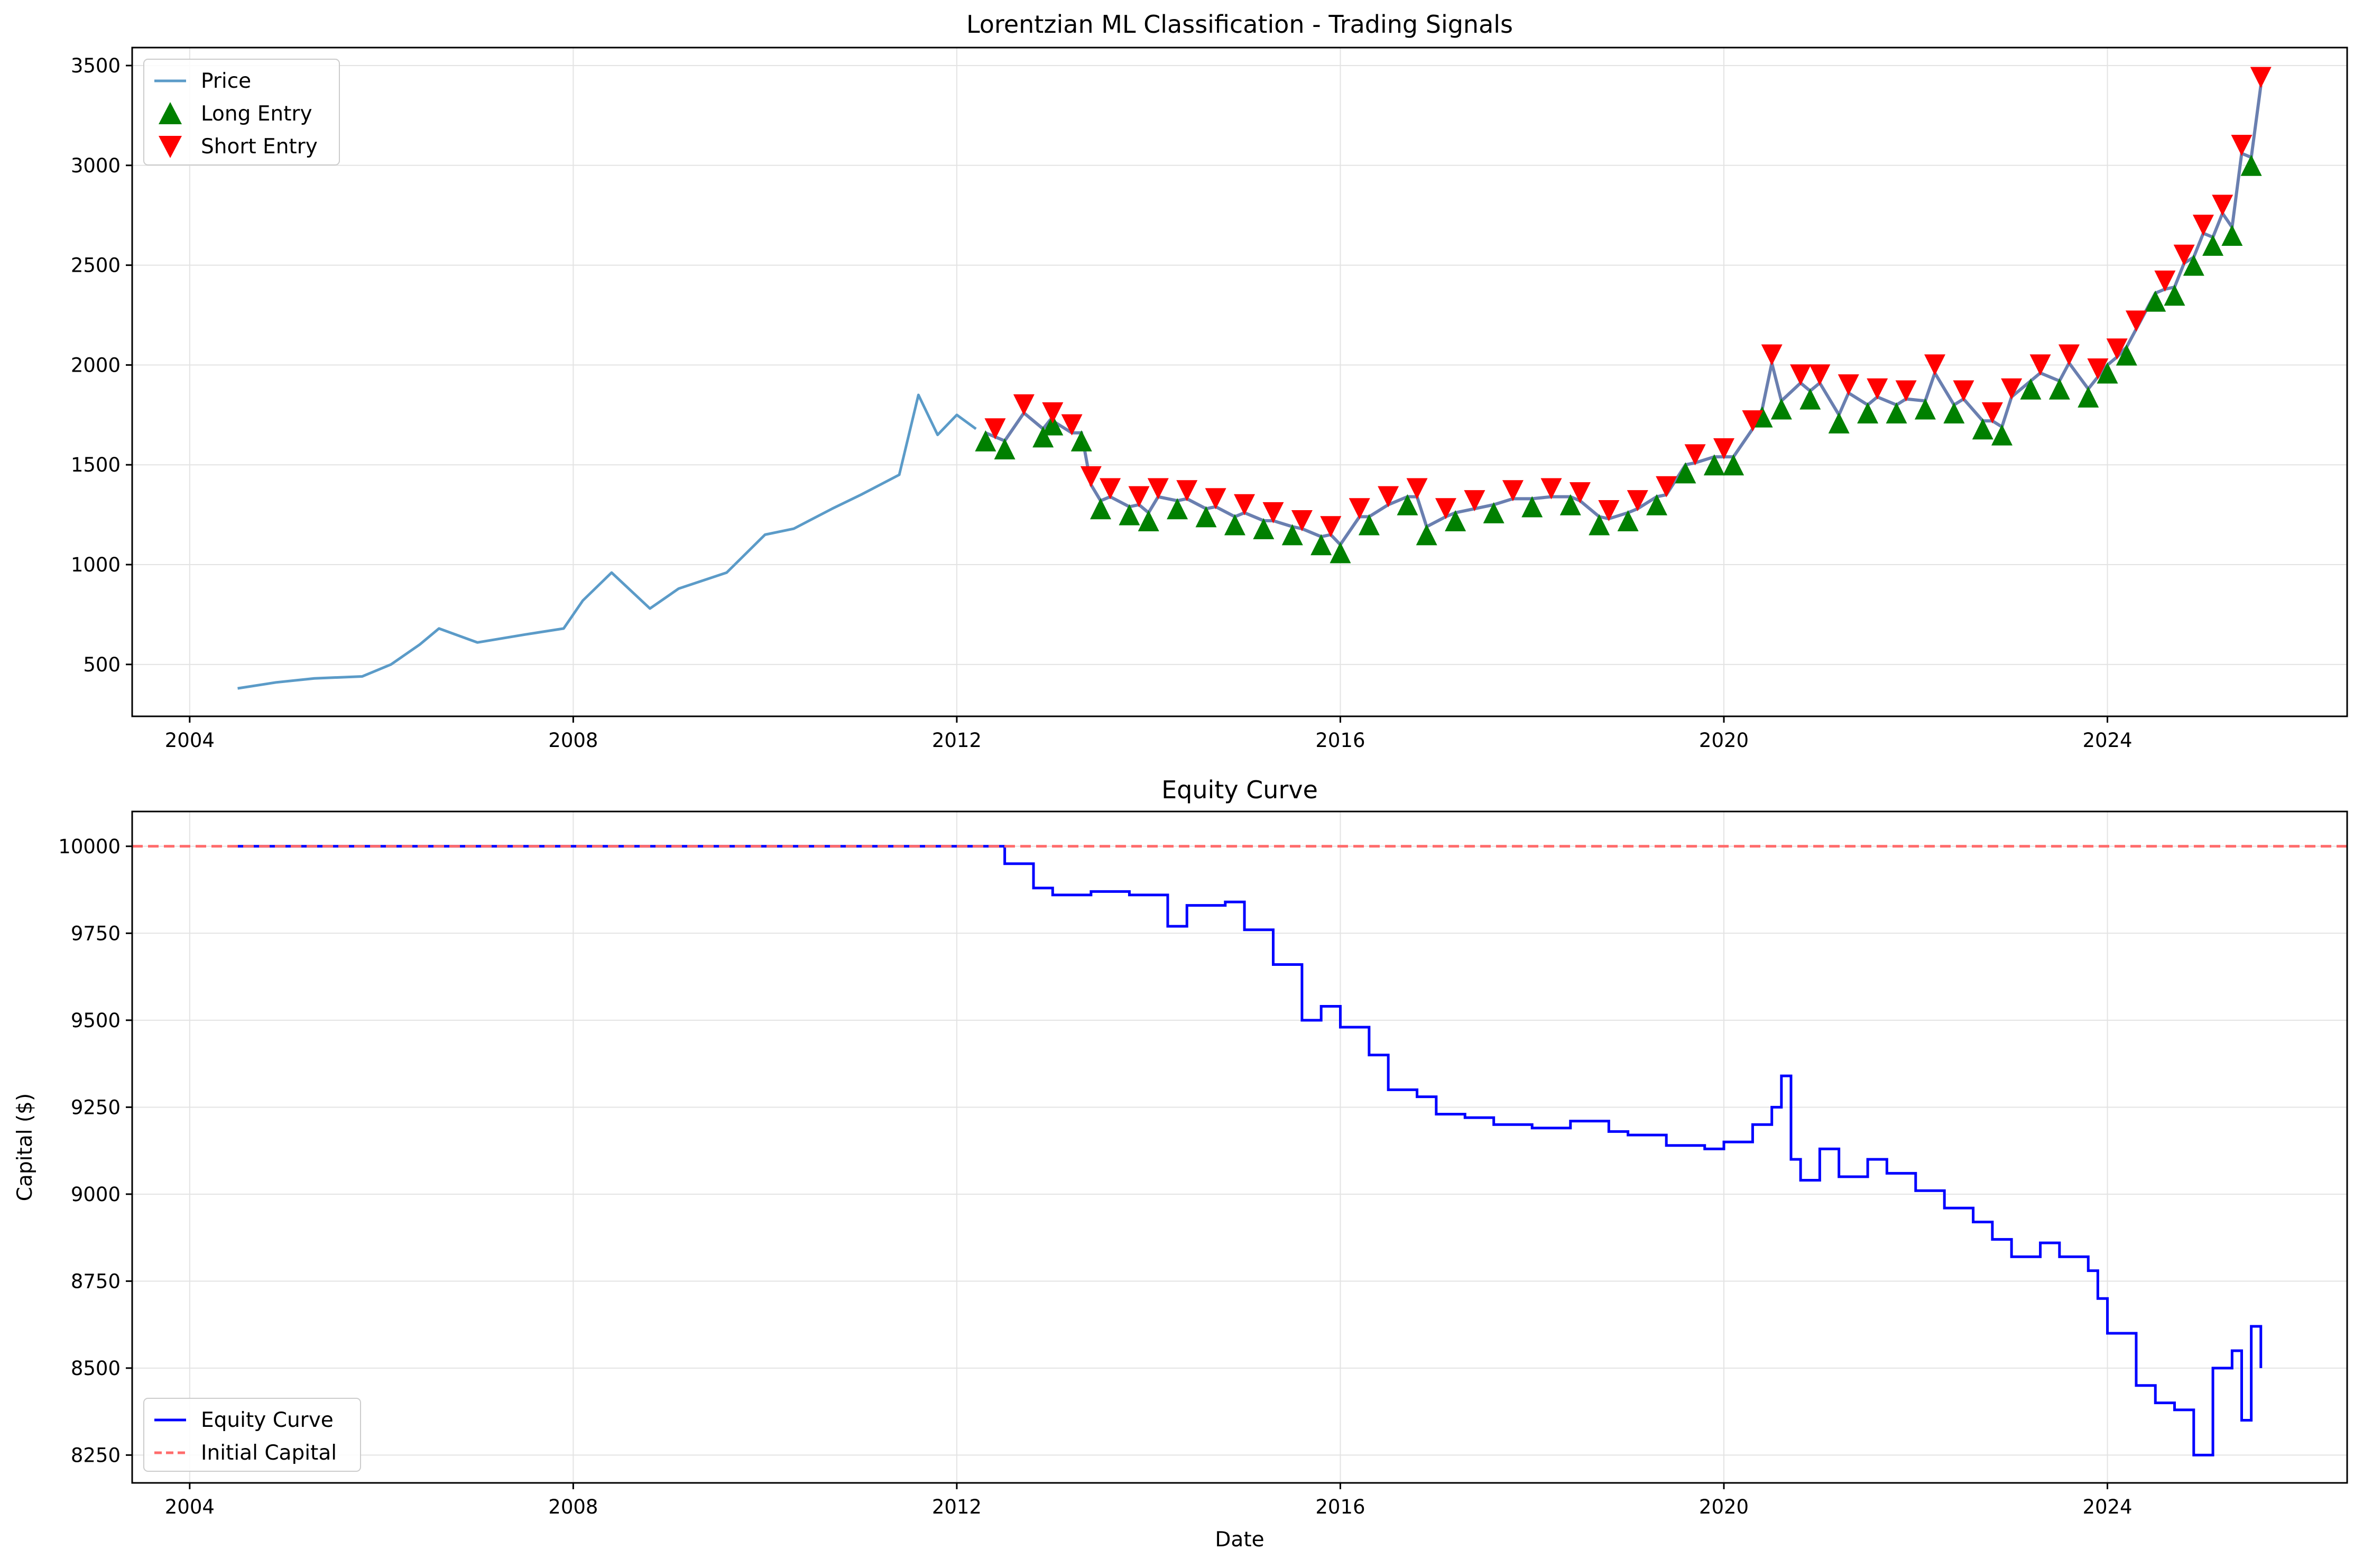 This screenshot has height=1568, width=2363. What do you see at coordinates (25, 1147) in the screenshot?
I see `y-axis-title: Capital ($)` at bounding box center [25, 1147].